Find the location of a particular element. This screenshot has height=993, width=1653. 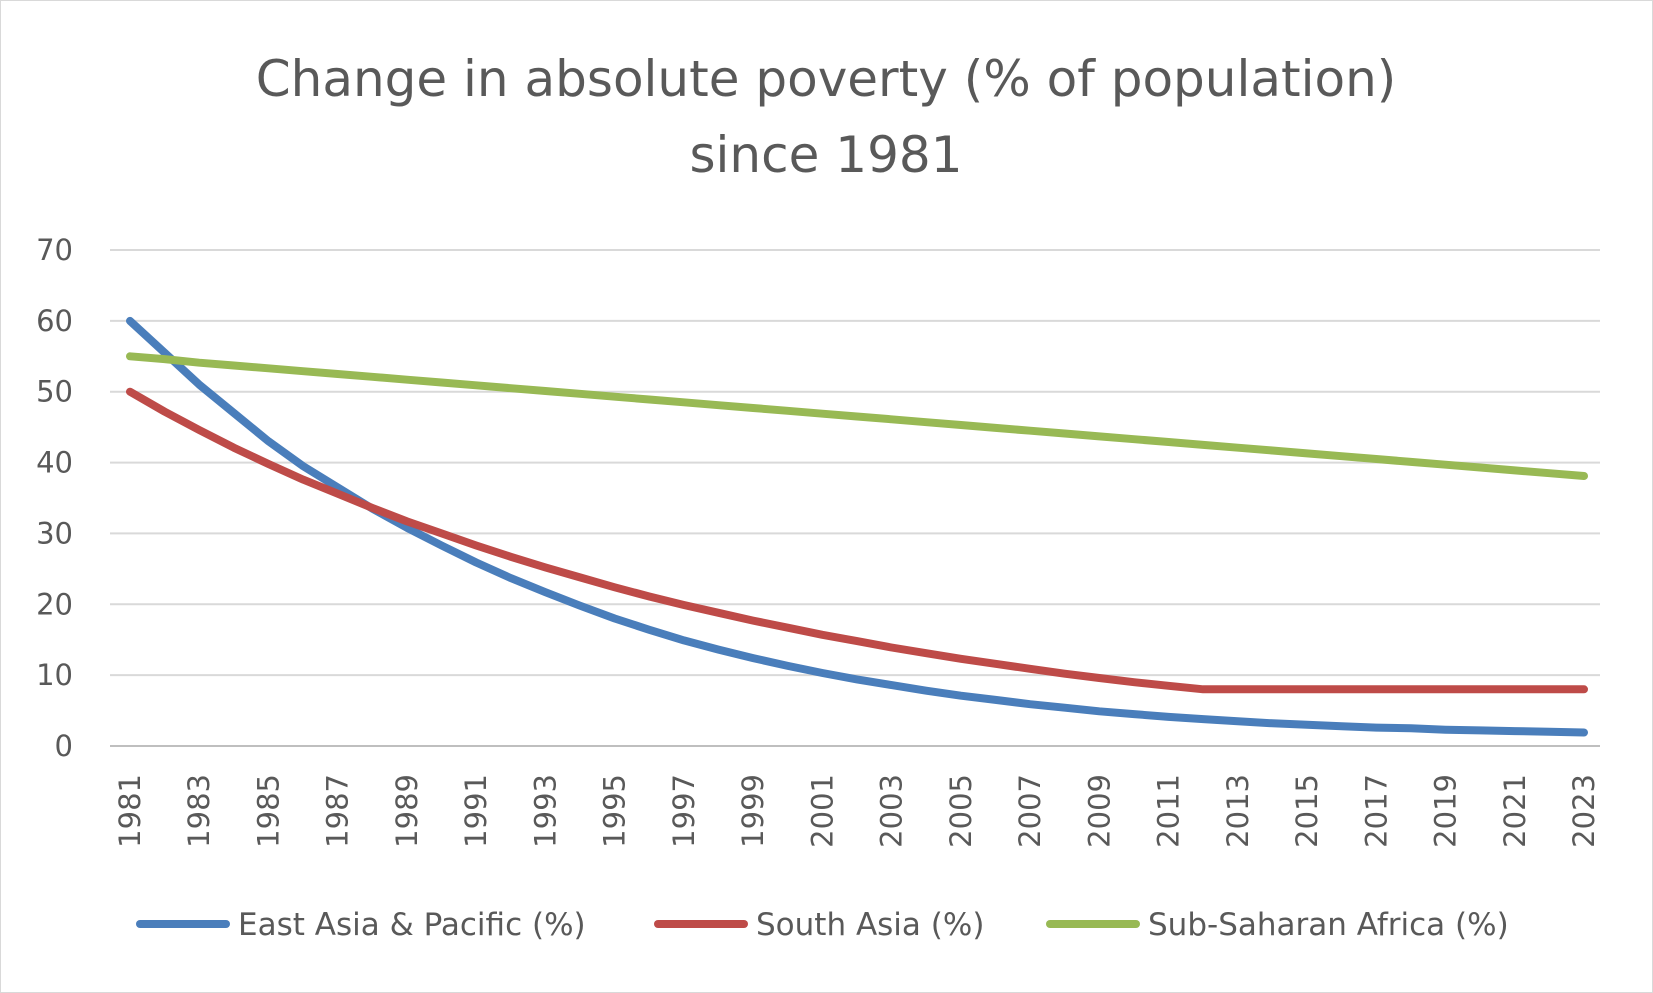

x-tick-label-1989: 1989 is located at coordinates (407, 811).